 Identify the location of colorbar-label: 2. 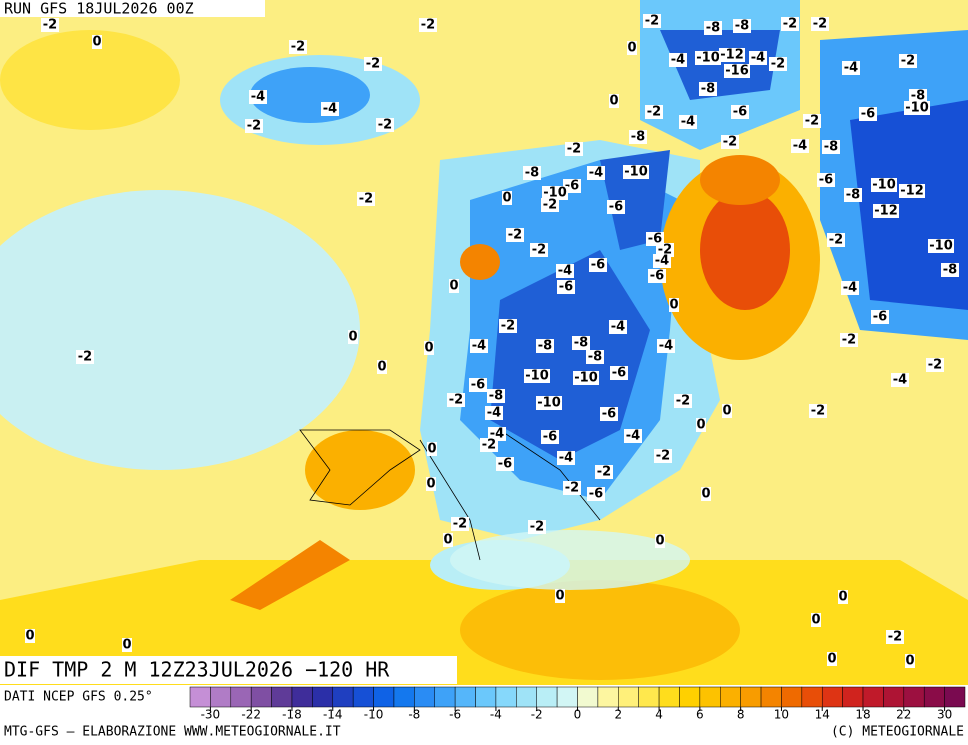
(618, 715).